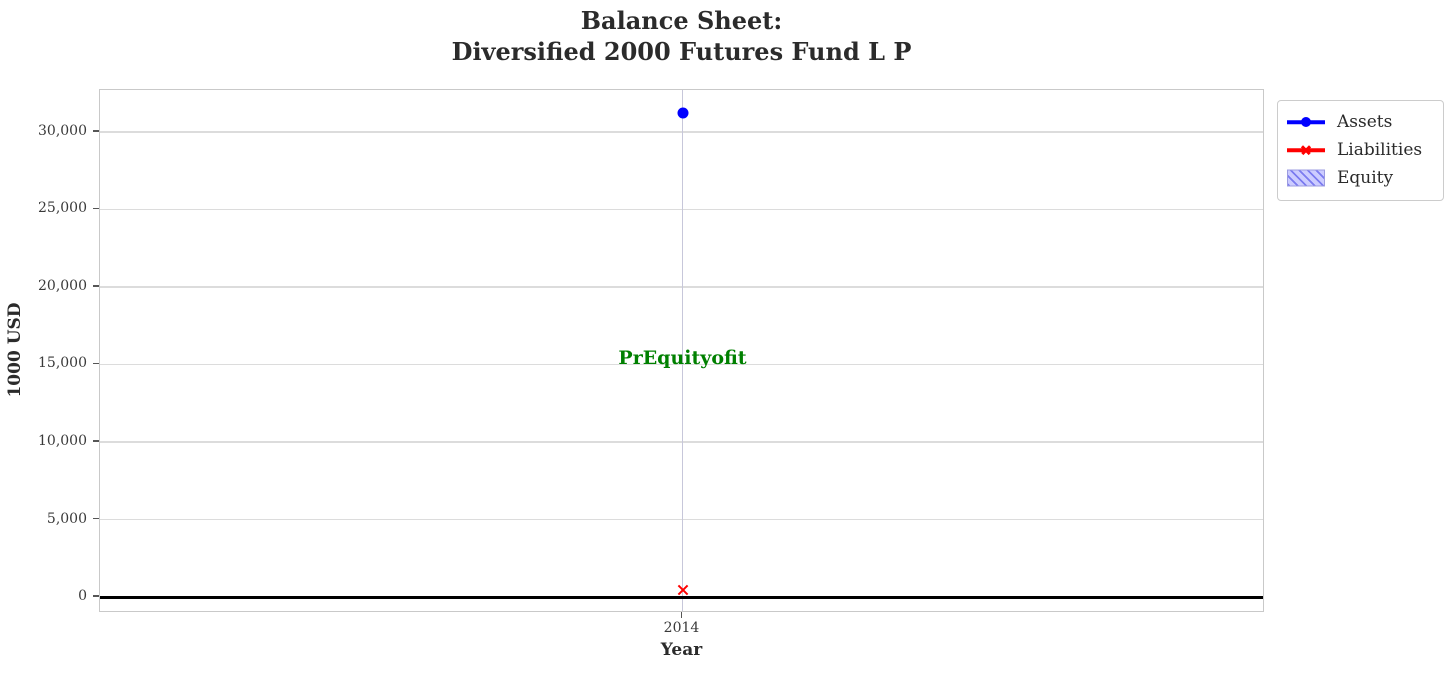  Describe the element at coordinates (62, 440) in the screenshot. I see `y-tick-label: 10,000` at that location.